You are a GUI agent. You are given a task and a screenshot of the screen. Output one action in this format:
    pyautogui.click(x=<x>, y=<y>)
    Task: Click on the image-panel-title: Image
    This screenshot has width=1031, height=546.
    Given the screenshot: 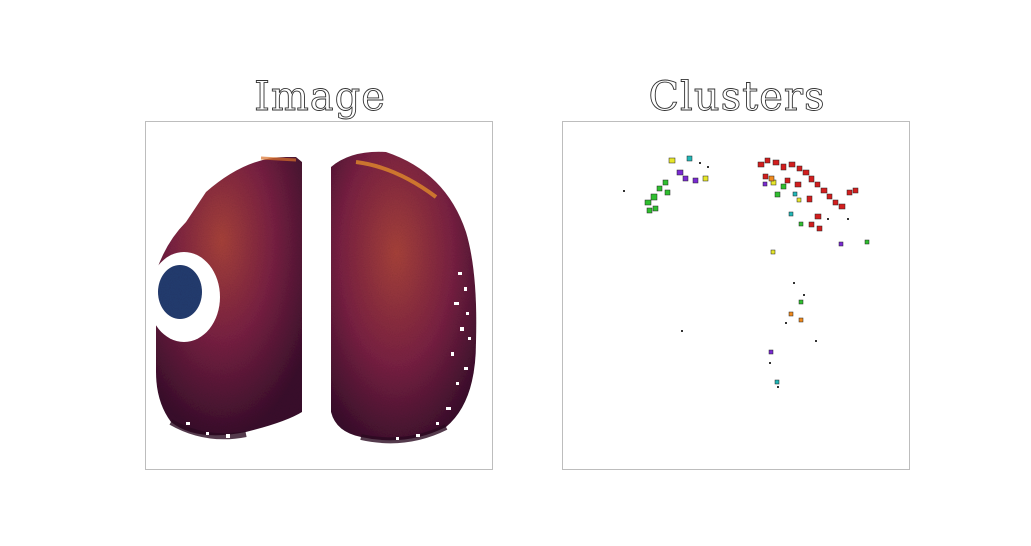 What is the action you would take?
    pyautogui.click(x=320, y=97)
    